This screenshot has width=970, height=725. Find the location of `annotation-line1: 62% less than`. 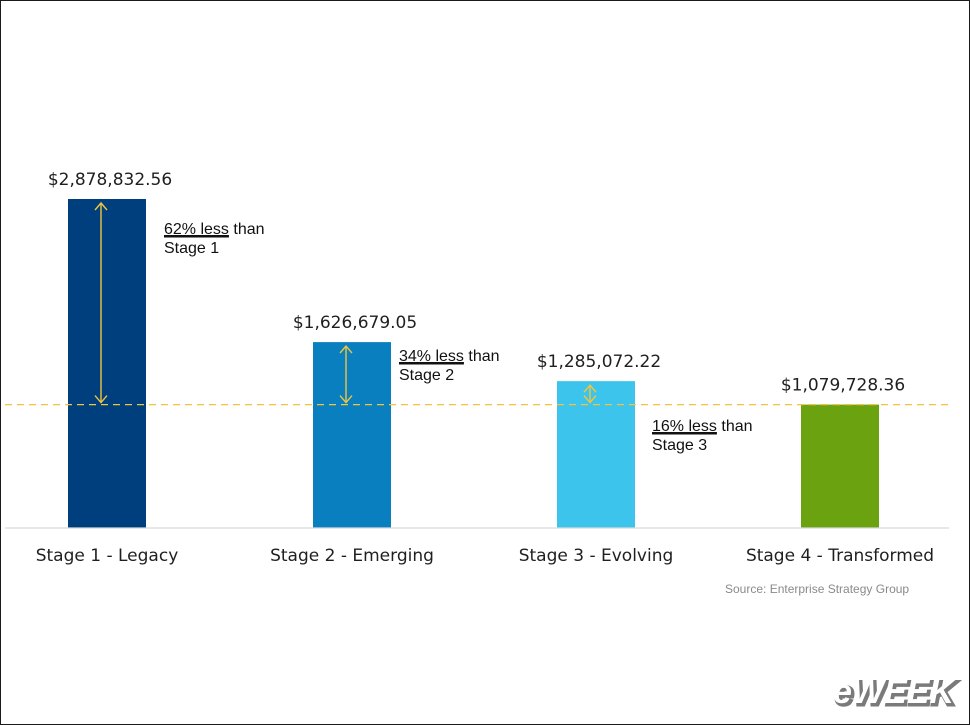

annotation-line1: 62% less than is located at coordinates (214, 229).